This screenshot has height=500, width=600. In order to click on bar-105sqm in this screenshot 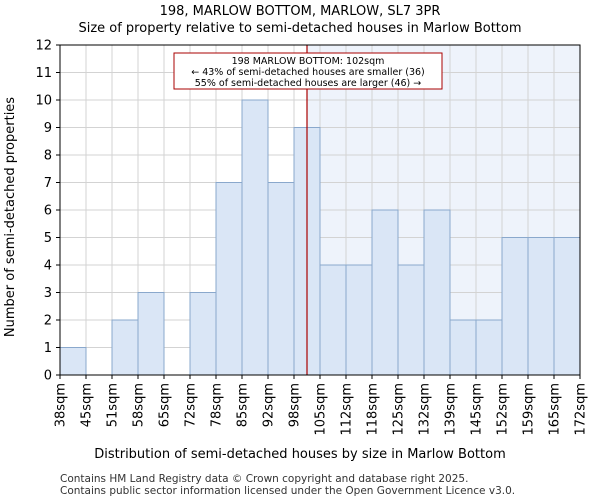, I will do `click(333, 320)`.